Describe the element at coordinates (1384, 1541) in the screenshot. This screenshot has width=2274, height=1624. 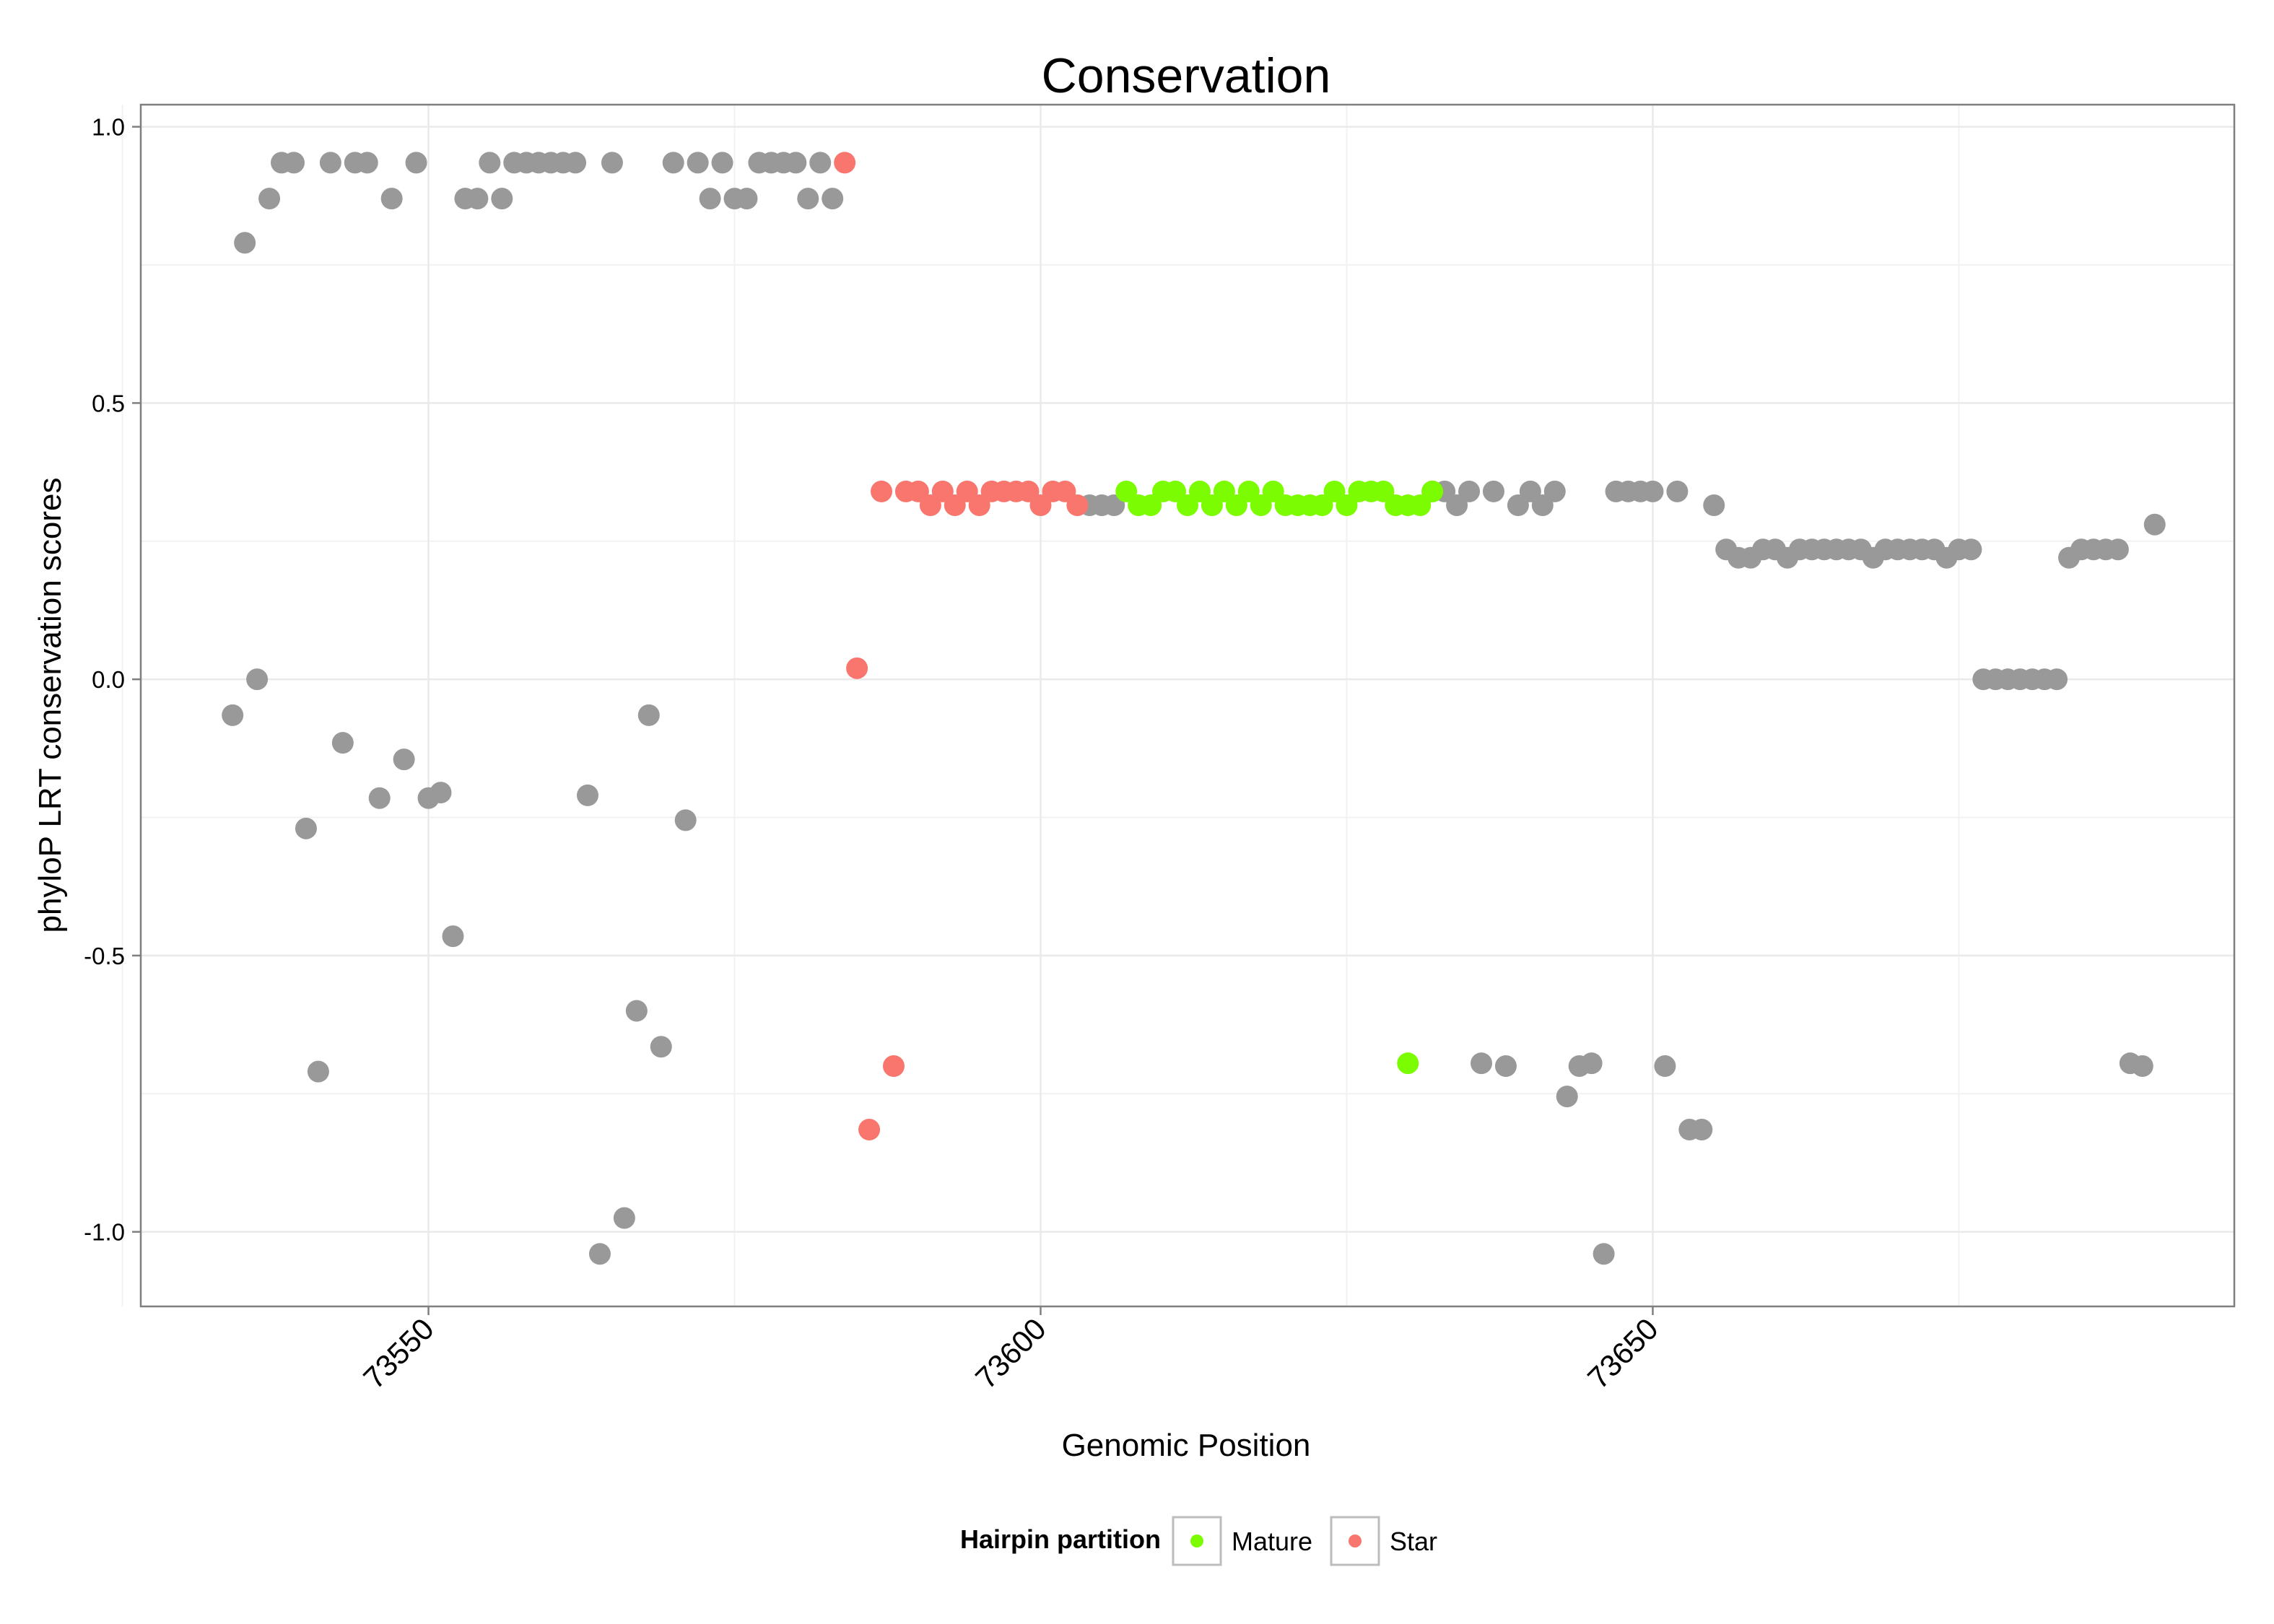
I see `legend-item-star: Star` at that location.